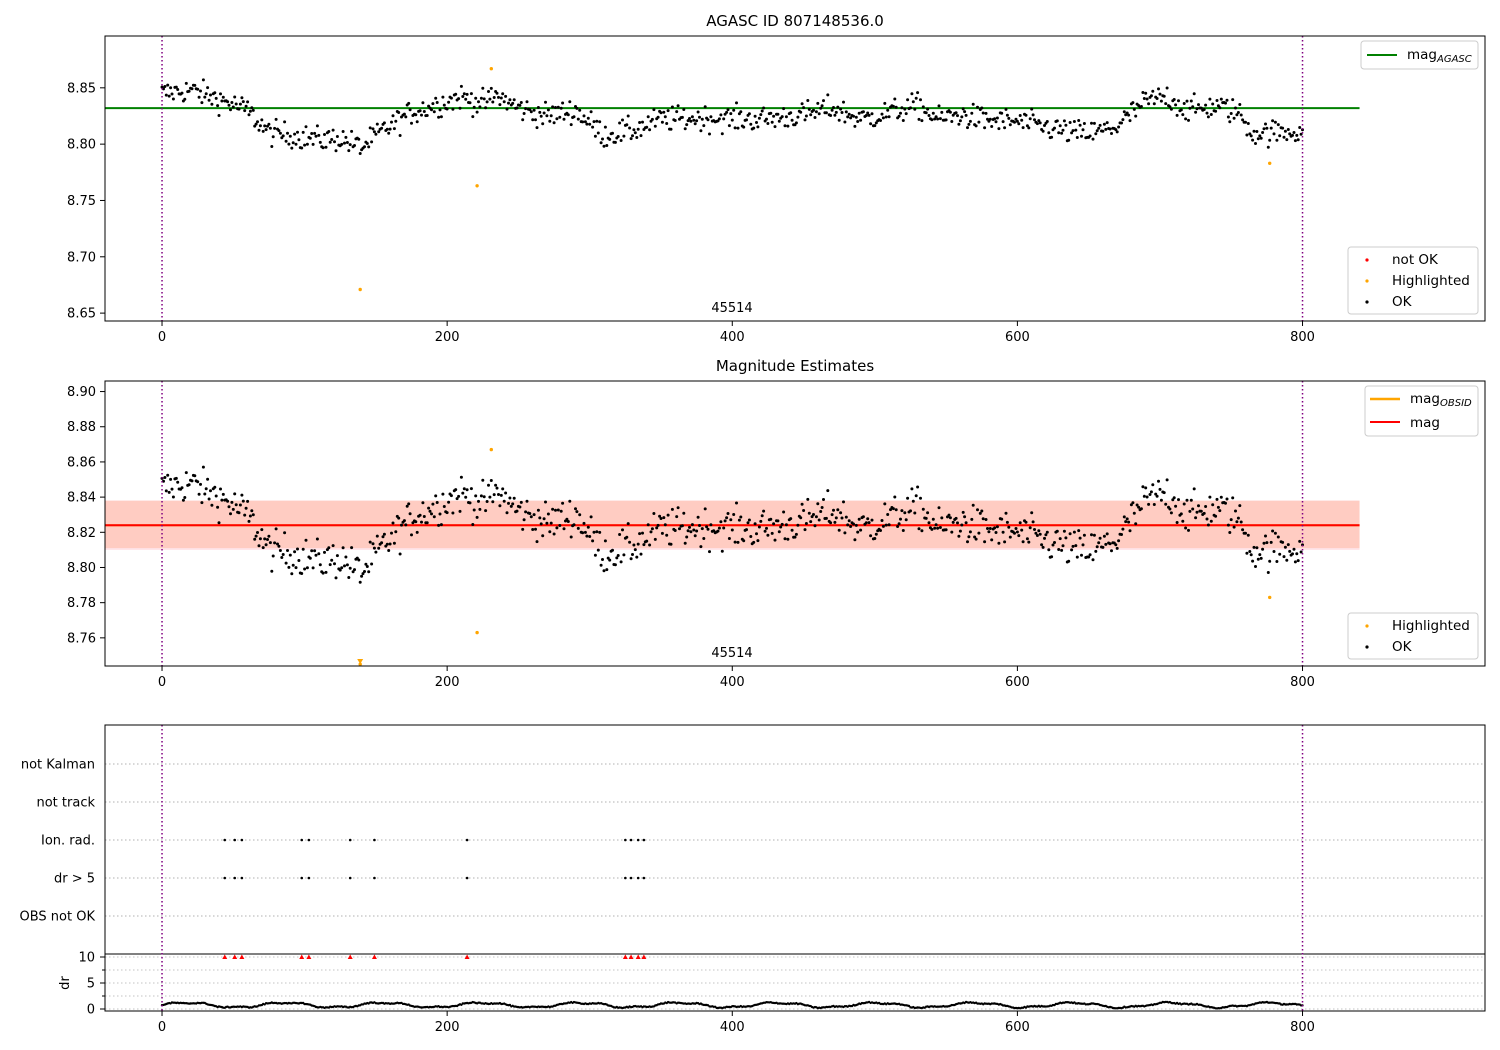 The image size is (1500, 1050). What do you see at coordinates (1421, 411) in the screenshot?
I see `panel2-legend-top: magOBSID mag` at bounding box center [1421, 411].